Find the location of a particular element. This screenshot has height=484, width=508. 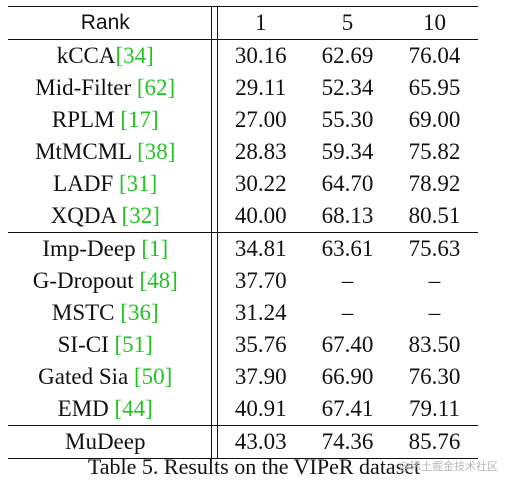

table-row: RPLM [17] 27.00 55.30 69.00 is located at coordinates (243, 120).